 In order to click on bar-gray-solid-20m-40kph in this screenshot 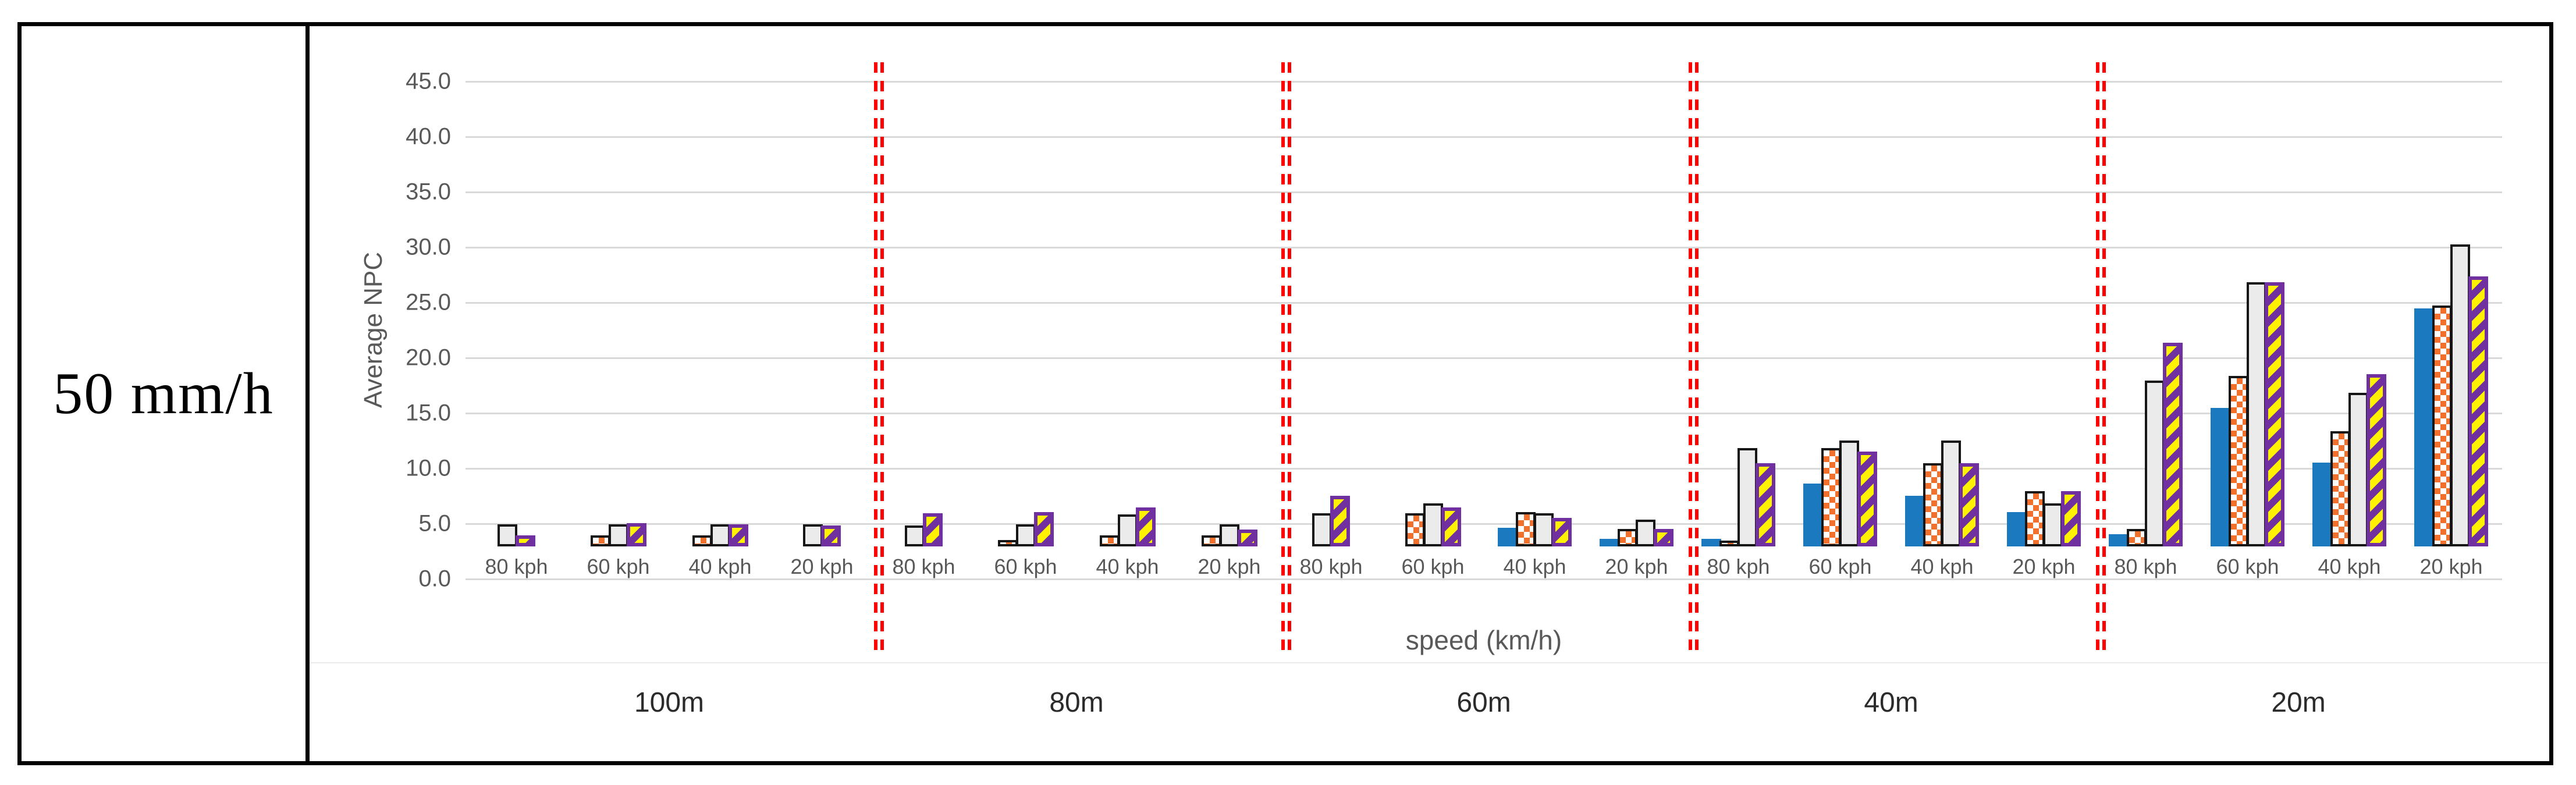, I will do `click(2358, 470)`.